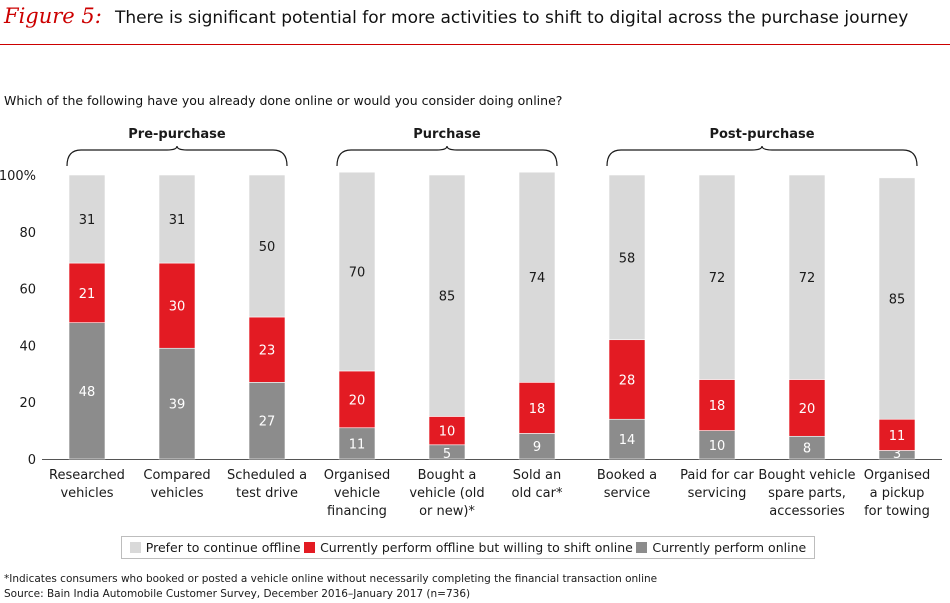 This screenshot has height=603, width=950. Describe the element at coordinates (627, 493) in the screenshot. I see `category-label: service` at that location.